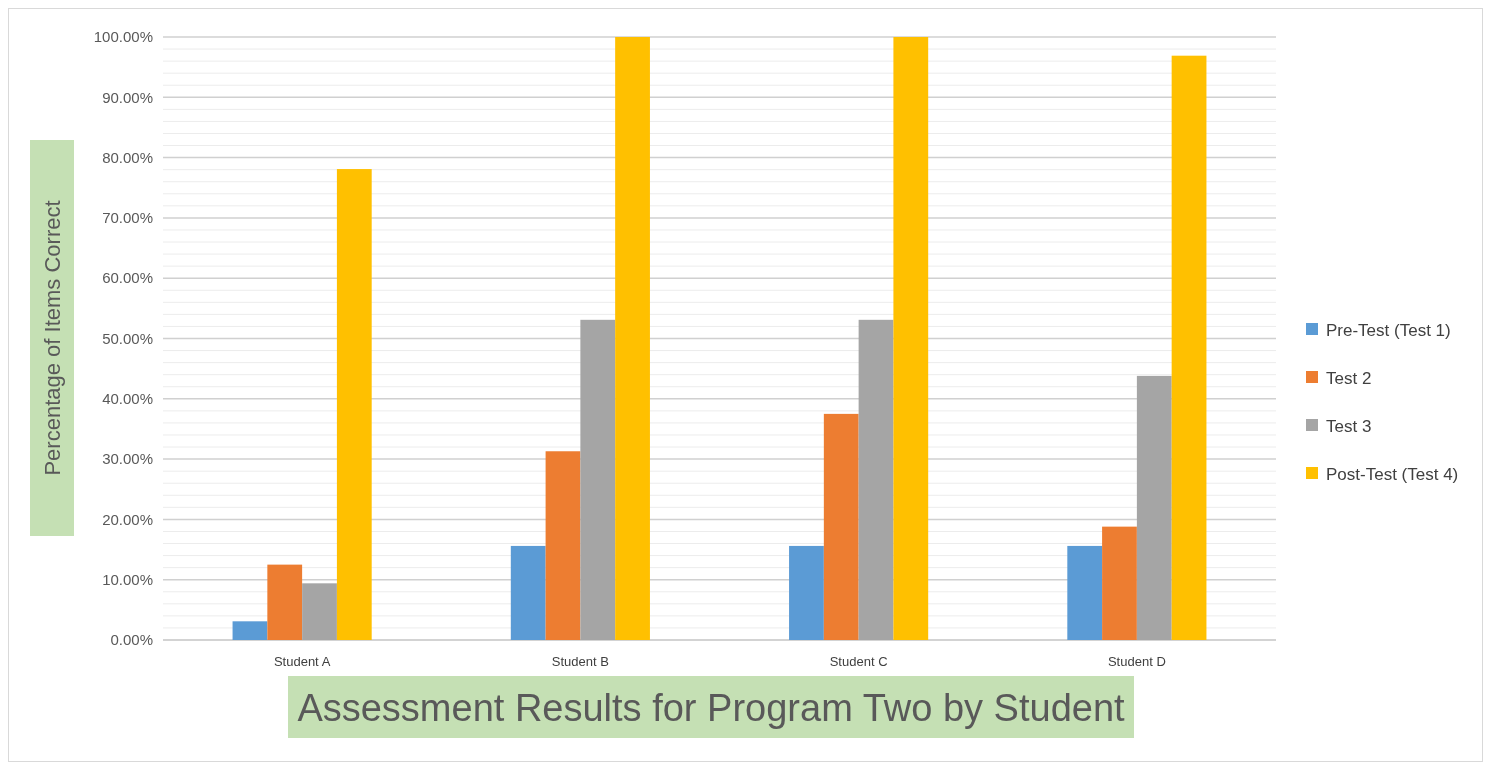  What do you see at coordinates (1136, 661) in the screenshot?
I see `x-tick-label: Student D` at bounding box center [1136, 661].